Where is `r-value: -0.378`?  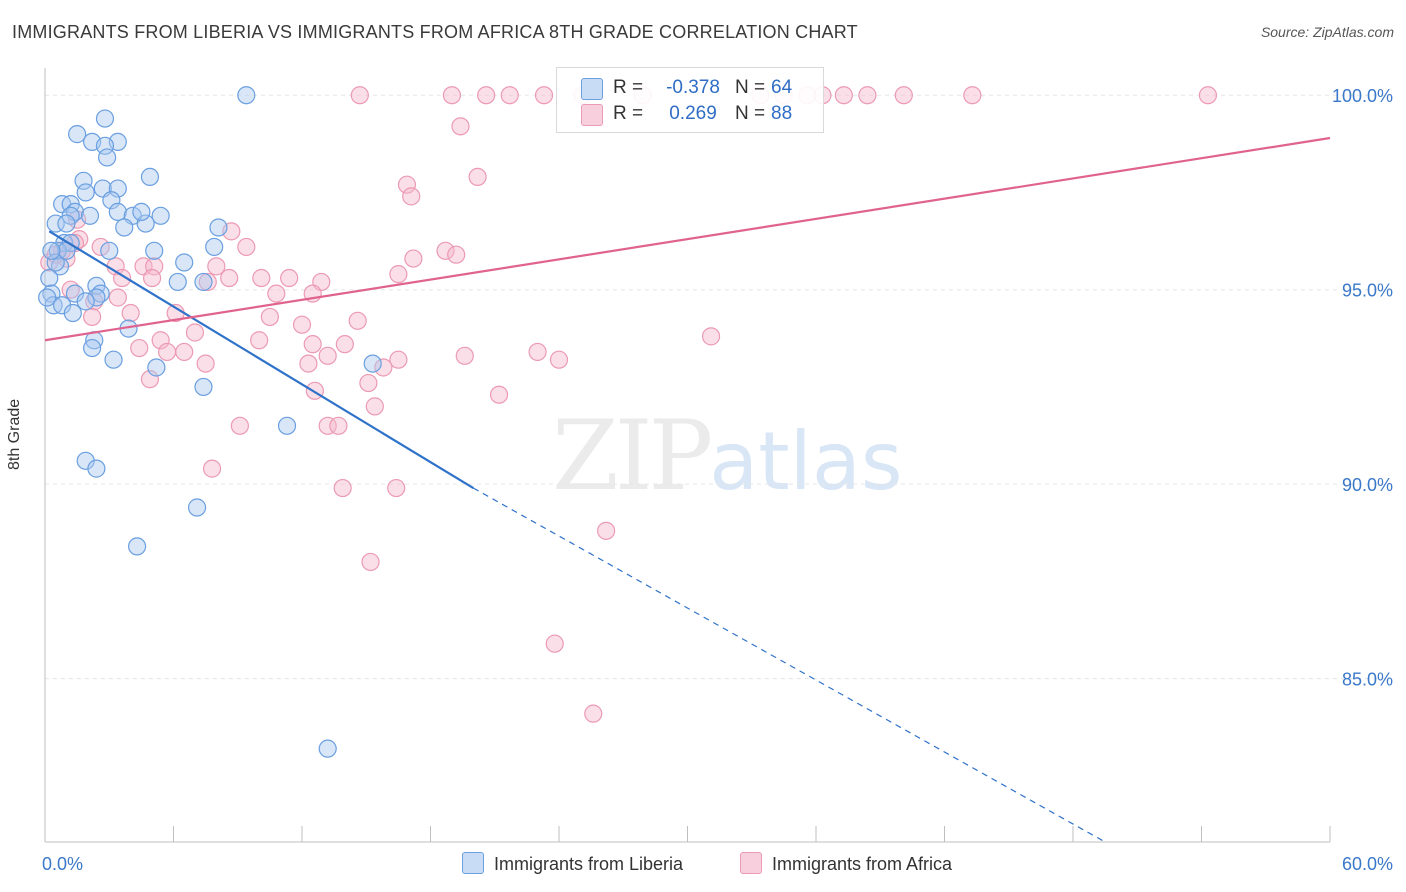 r-value: -0.378 is located at coordinates (693, 87).